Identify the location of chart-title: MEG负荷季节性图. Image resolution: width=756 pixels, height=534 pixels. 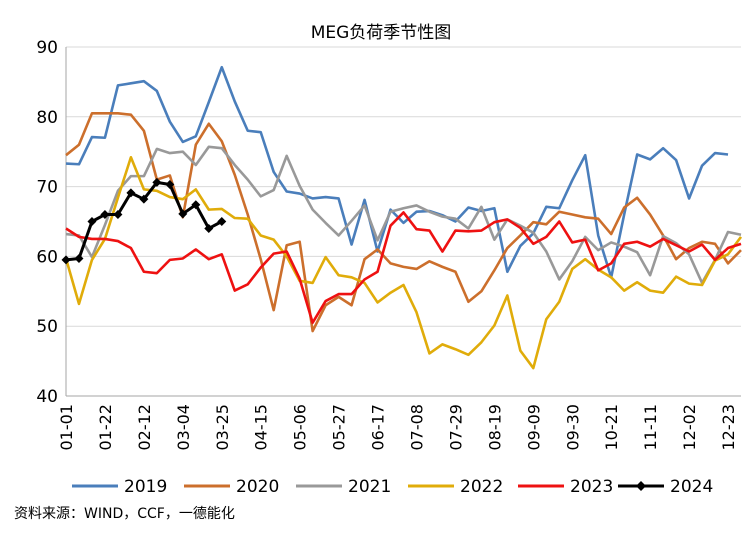
(381, 33).